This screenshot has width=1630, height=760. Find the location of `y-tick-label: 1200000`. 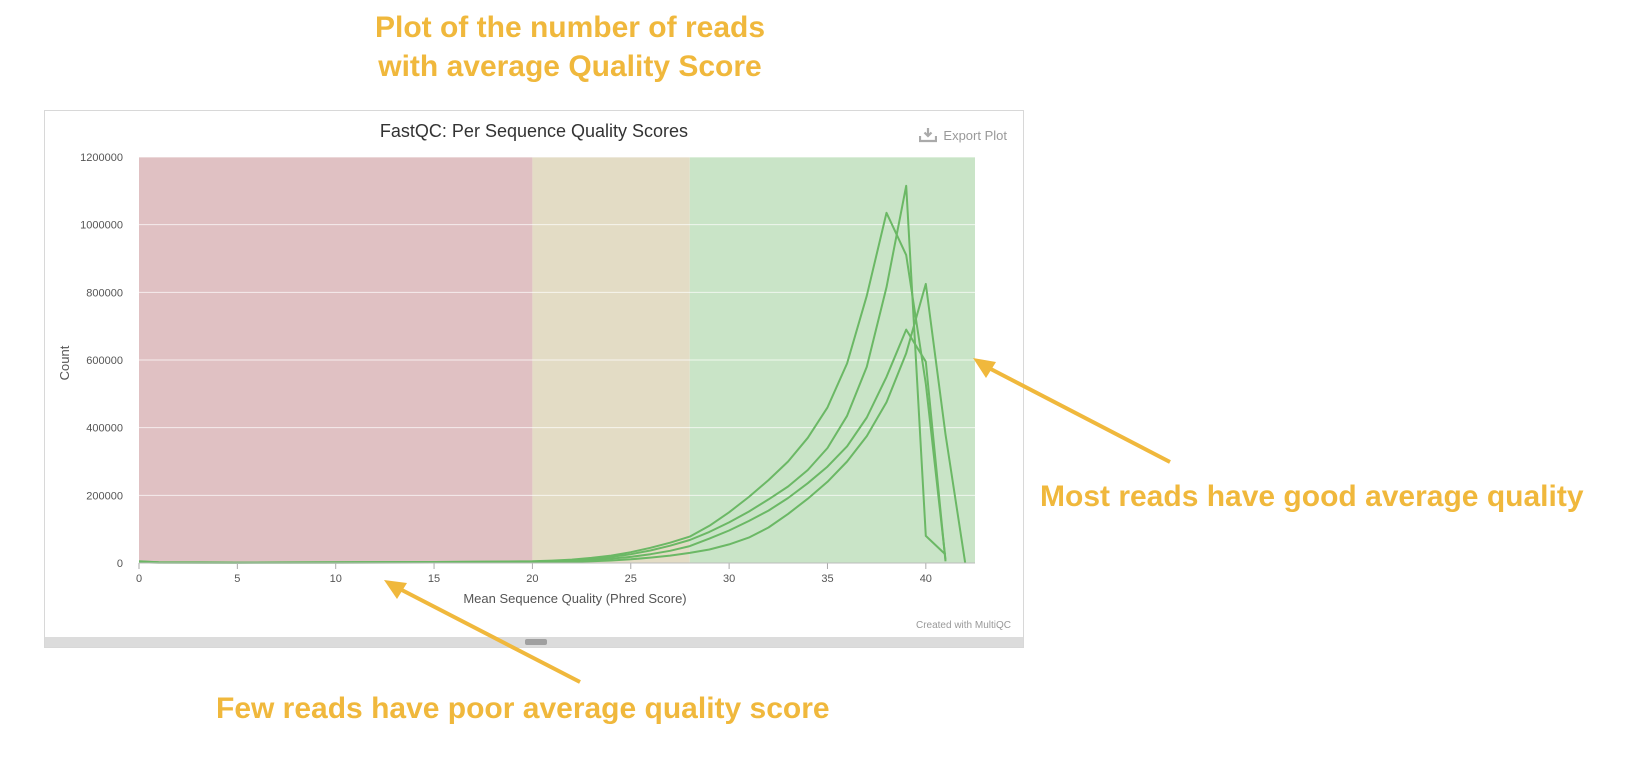

y-tick-label: 1200000 is located at coordinates (101, 158).